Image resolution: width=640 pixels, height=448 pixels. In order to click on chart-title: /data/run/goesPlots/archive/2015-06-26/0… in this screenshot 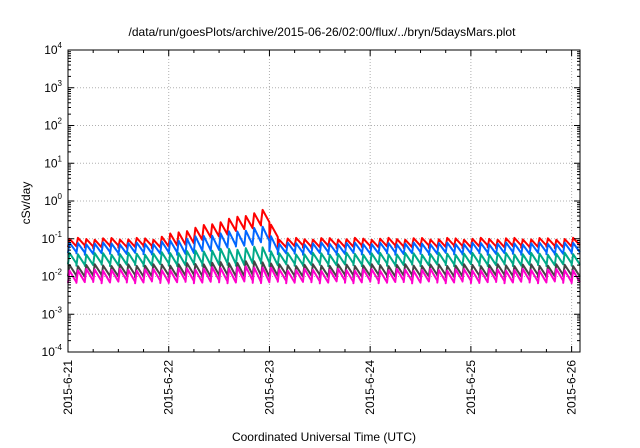, I will do `click(323, 32)`.